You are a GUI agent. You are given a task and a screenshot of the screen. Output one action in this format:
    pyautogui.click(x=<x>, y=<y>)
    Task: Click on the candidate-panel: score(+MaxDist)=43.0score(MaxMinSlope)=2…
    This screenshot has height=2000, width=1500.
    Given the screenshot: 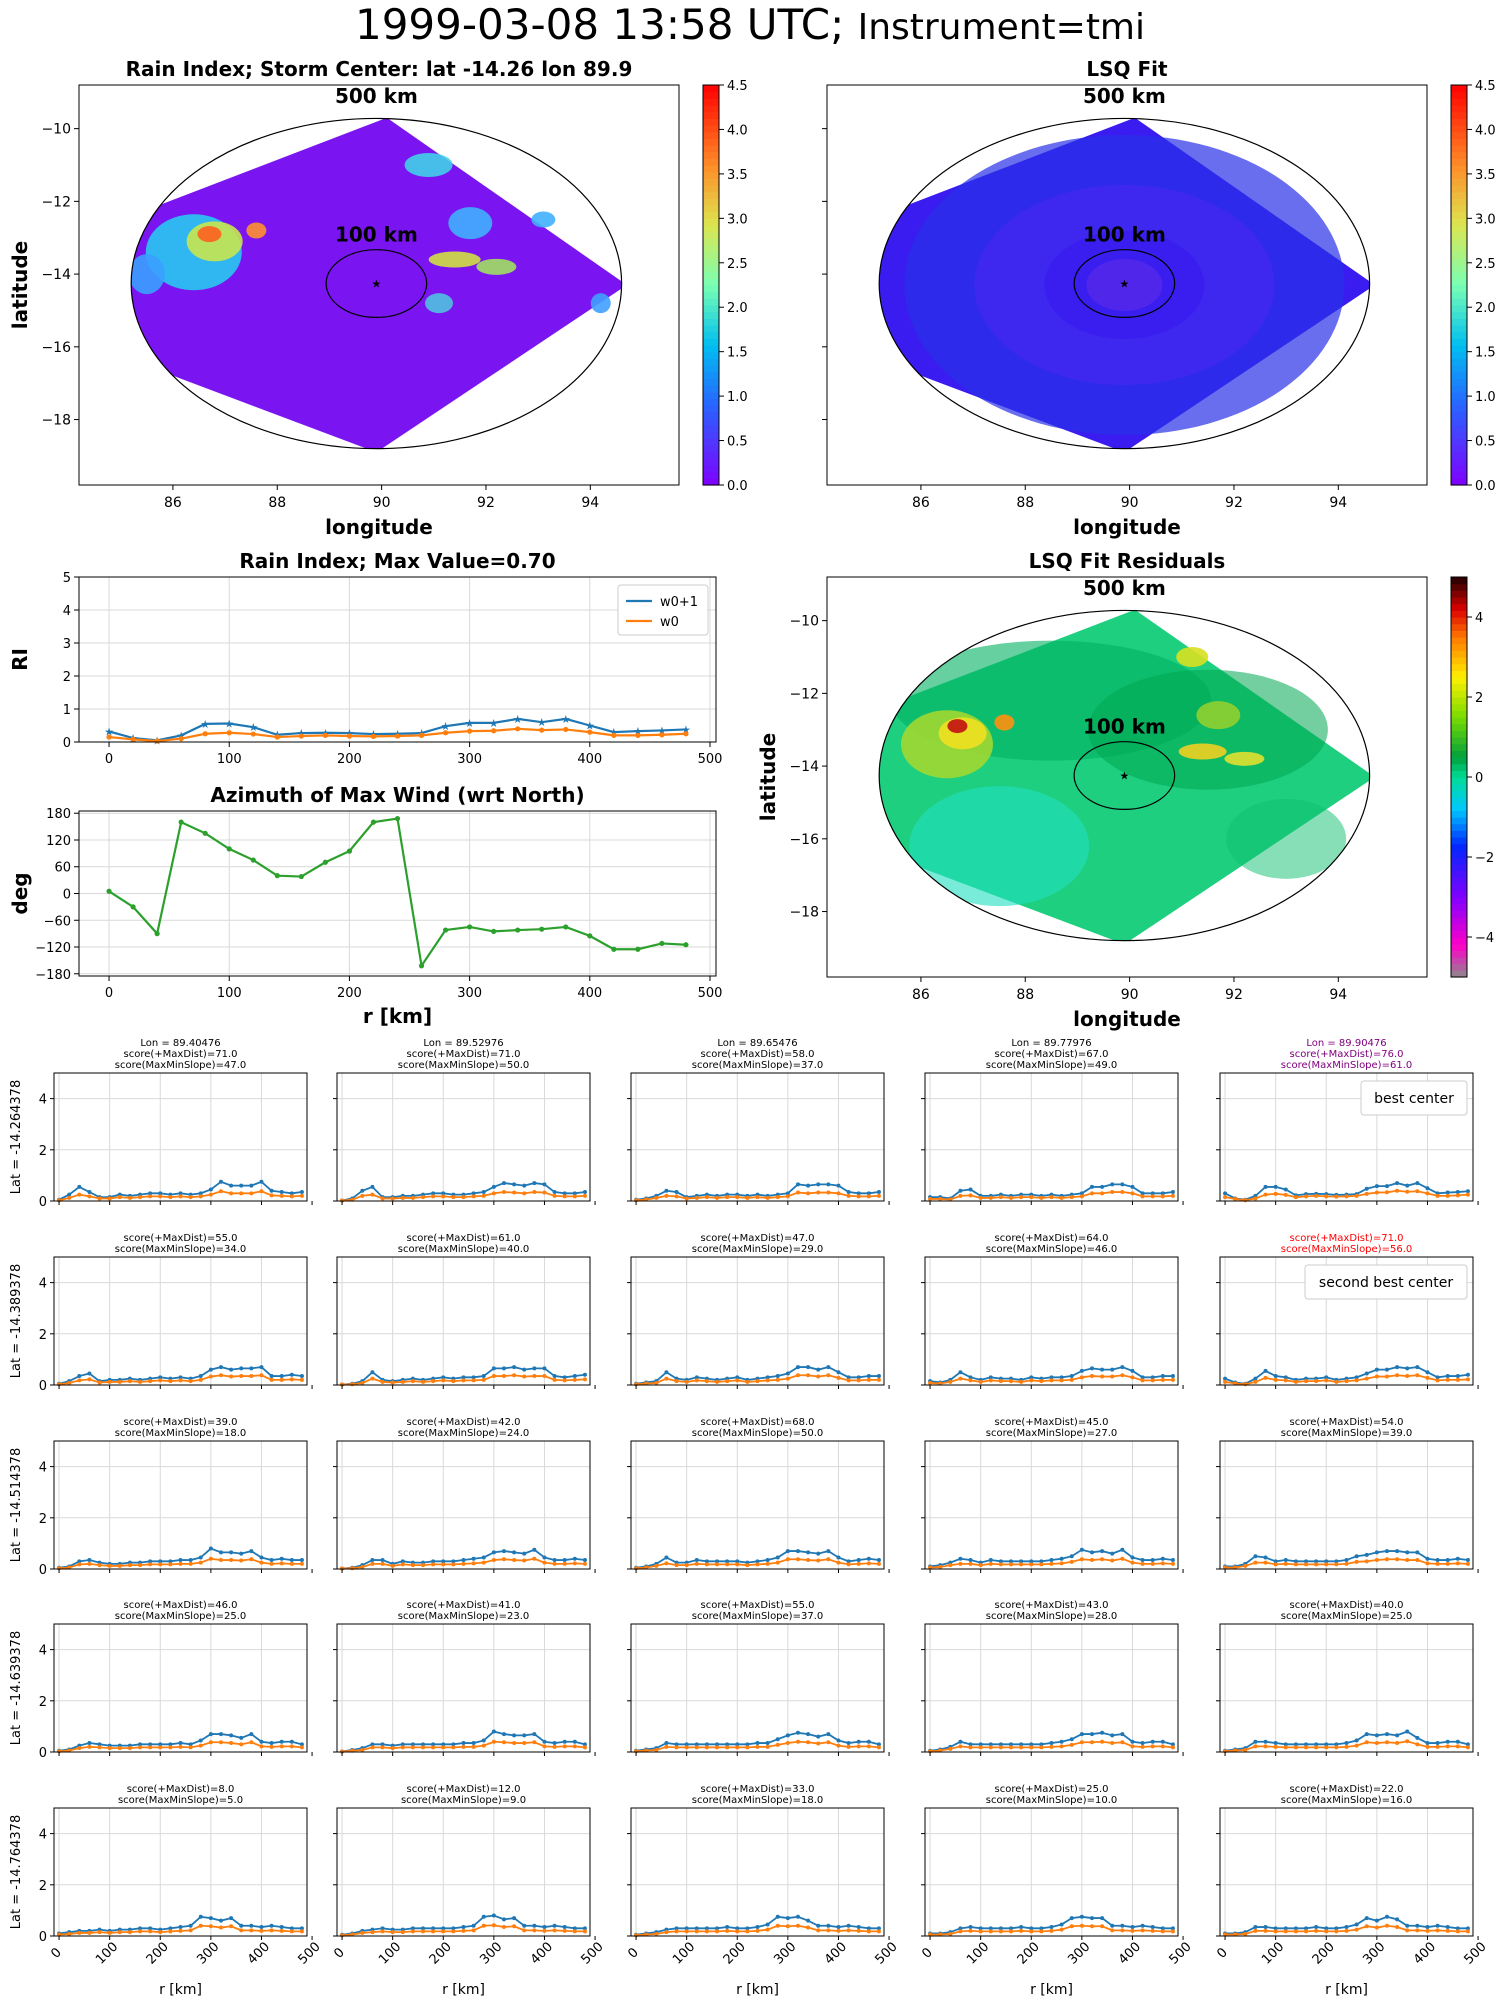 What is the action you would take?
    pyautogui.click(x=1052, y=1678)
    